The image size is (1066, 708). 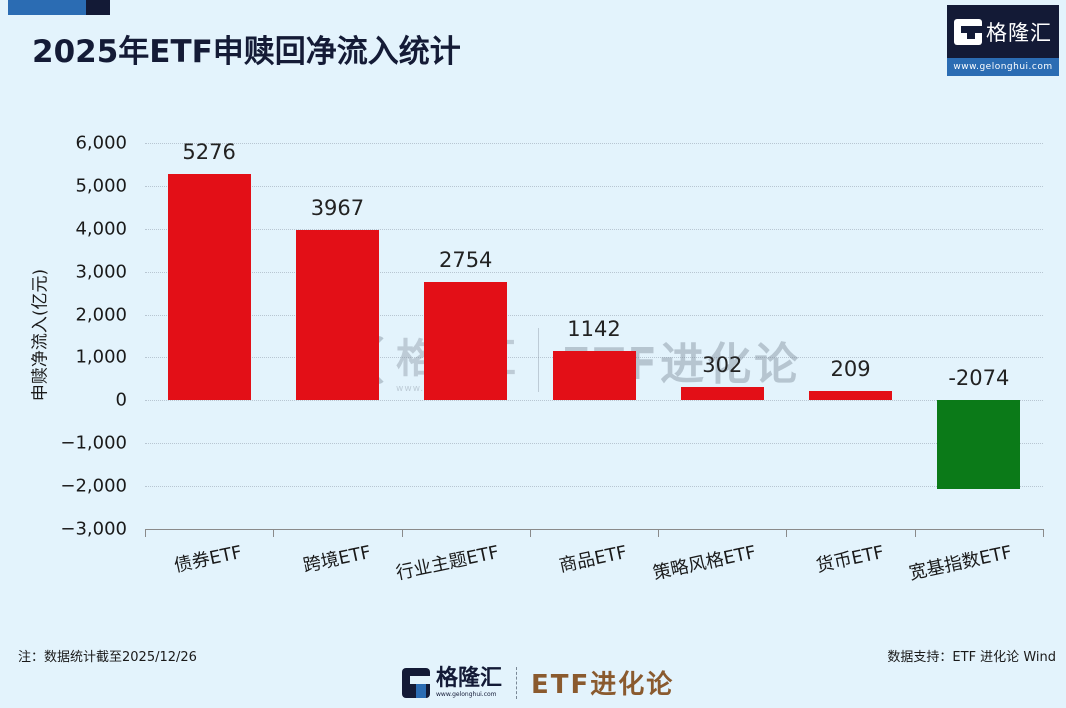 I want to click on bar-value-label: -2074, so click(x=979, y=378).